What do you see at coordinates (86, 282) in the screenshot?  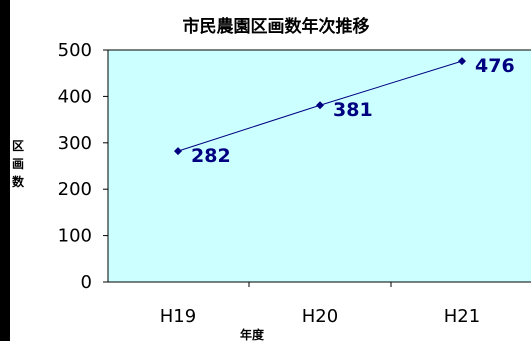 I see `y-tick-label: 0` at bounding box center [86, 282].